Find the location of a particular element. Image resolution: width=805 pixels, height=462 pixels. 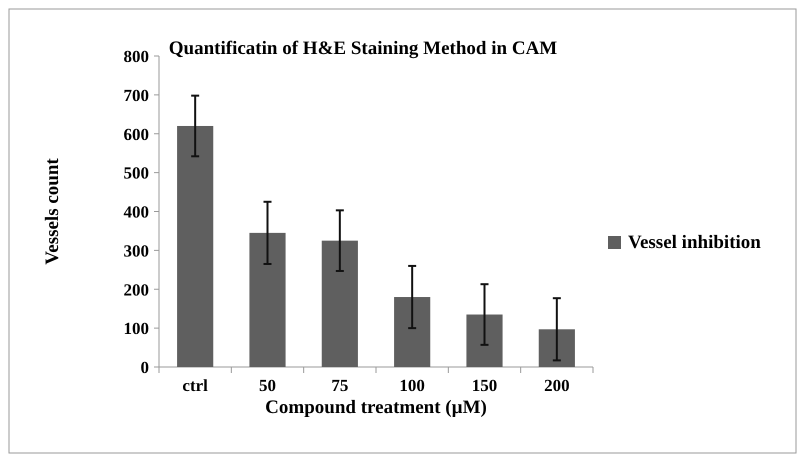

y-tick-label: 200 is located at coordinates (136, 290).